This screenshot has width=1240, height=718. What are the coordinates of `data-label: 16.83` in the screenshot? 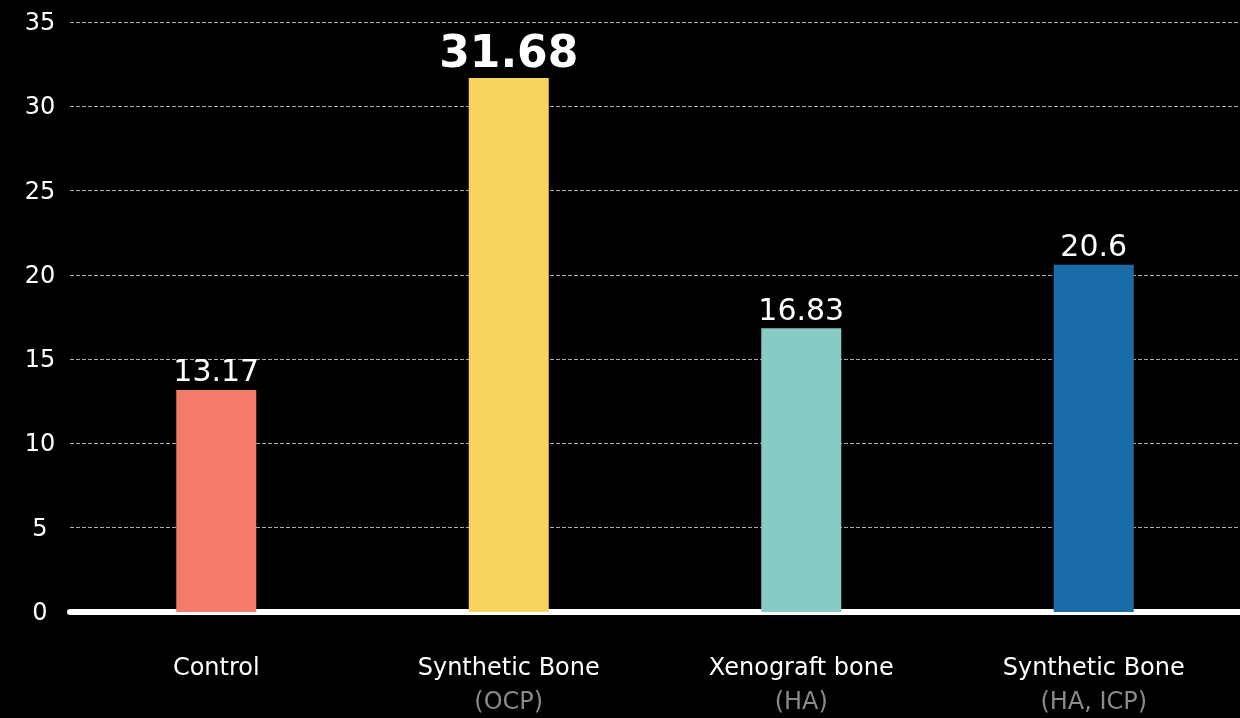 It's located at (801, 309).